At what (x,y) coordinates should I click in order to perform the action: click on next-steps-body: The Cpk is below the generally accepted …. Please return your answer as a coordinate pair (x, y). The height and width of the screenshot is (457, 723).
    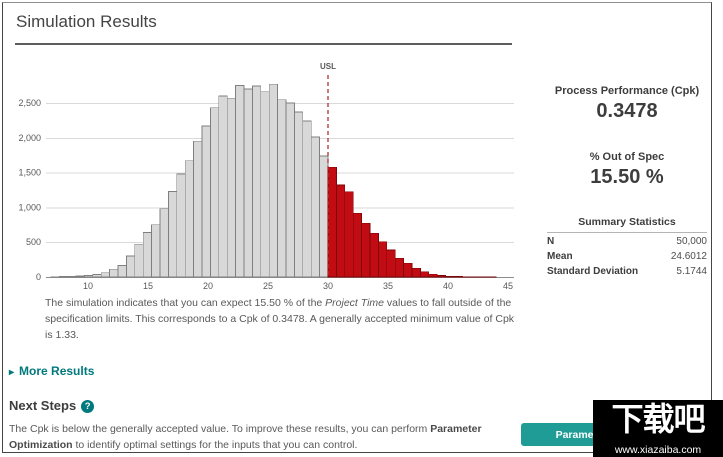
    Looking at the image, I should click on (253, 437).